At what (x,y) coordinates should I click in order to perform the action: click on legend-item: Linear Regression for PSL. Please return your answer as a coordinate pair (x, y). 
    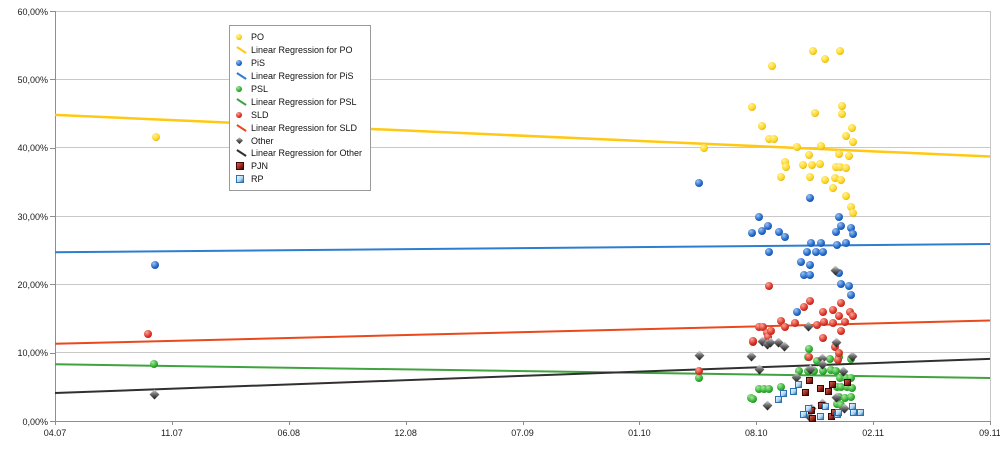
    Looking at the image, I should click on (299, 101).